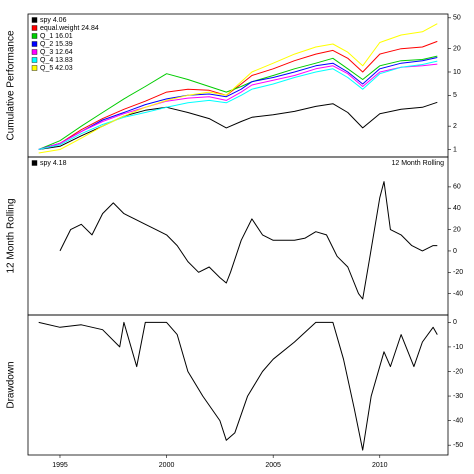 This screenshot has height=474, width=474. Describe the element at coordinates (56, 68) in the screenshot. I see `legend-label: Q_5 42.03` at that location.